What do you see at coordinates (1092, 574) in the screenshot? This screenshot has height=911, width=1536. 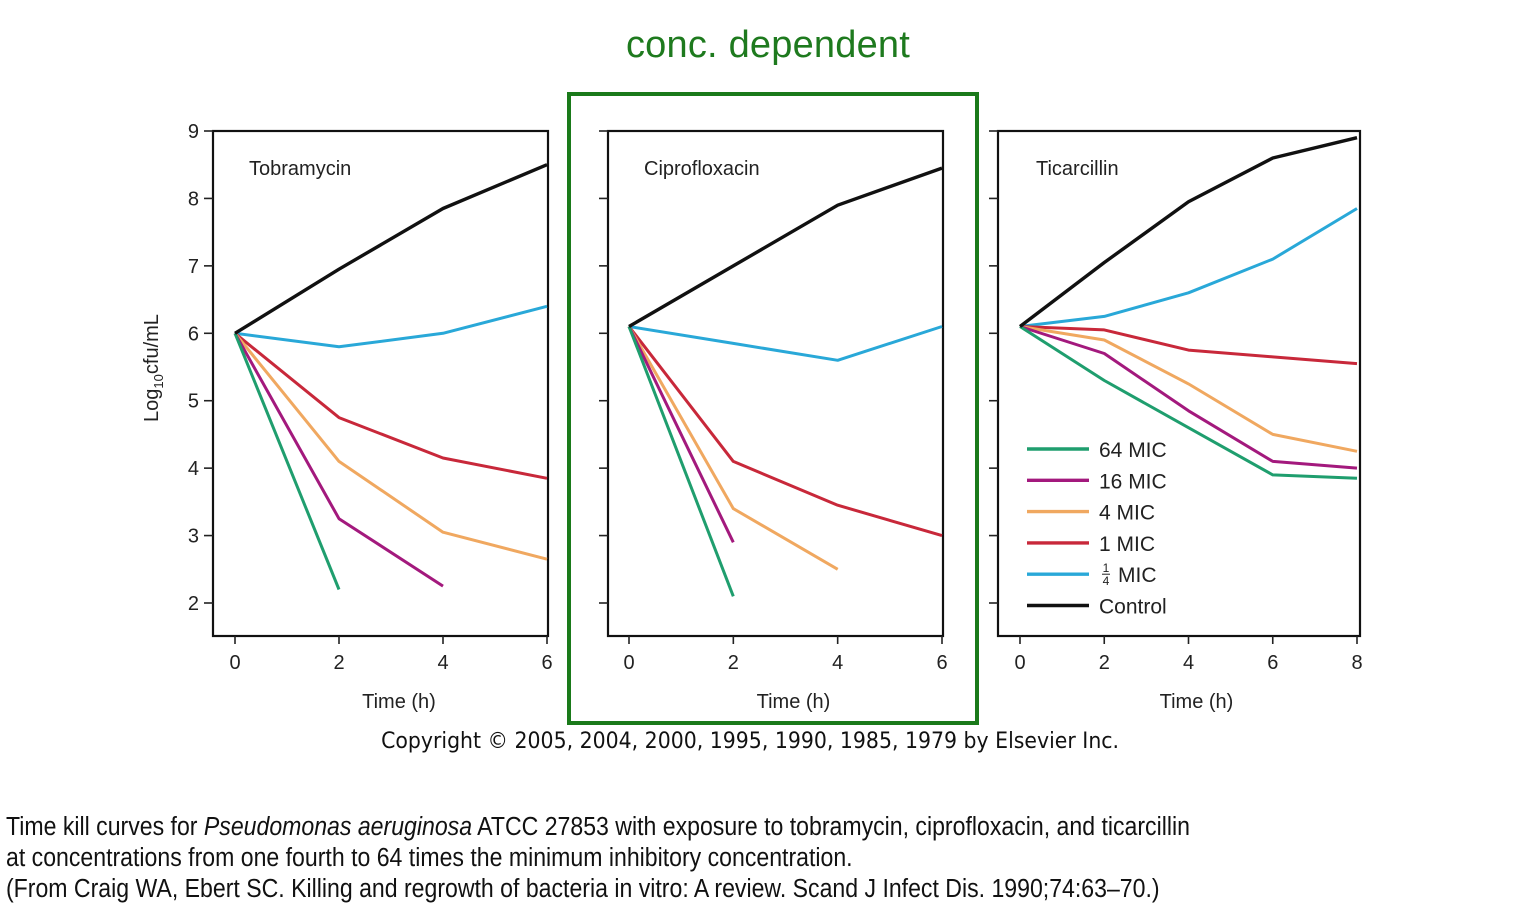 I see `legend-item-1-4-mic: 14 MIC` at bounding box center [1092, 574].